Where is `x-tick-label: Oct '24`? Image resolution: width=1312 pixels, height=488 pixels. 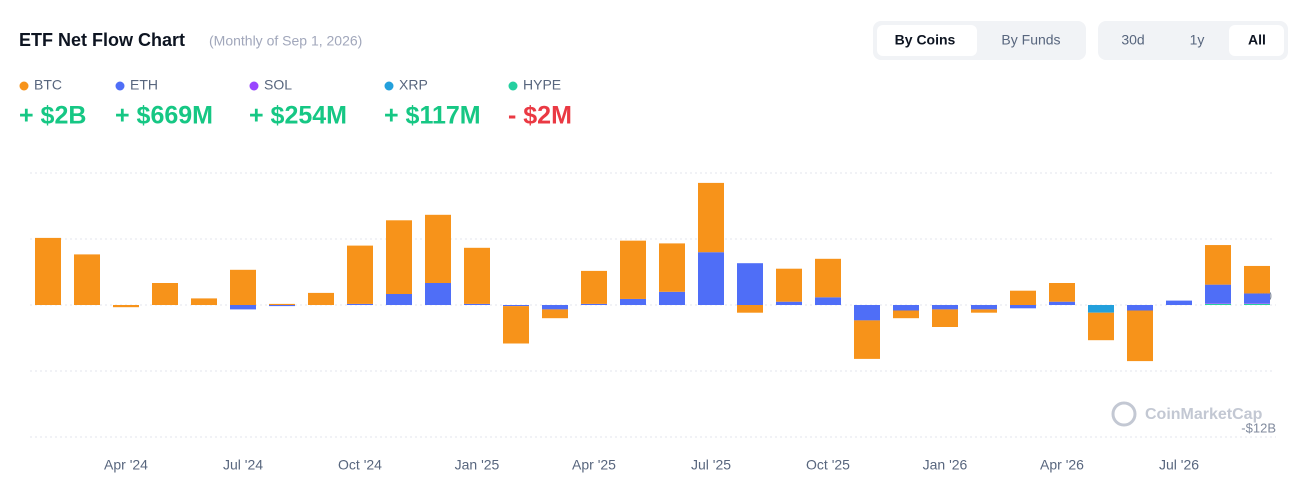 x-tick-label: Oct '24 is located at coordinates (360, 465).